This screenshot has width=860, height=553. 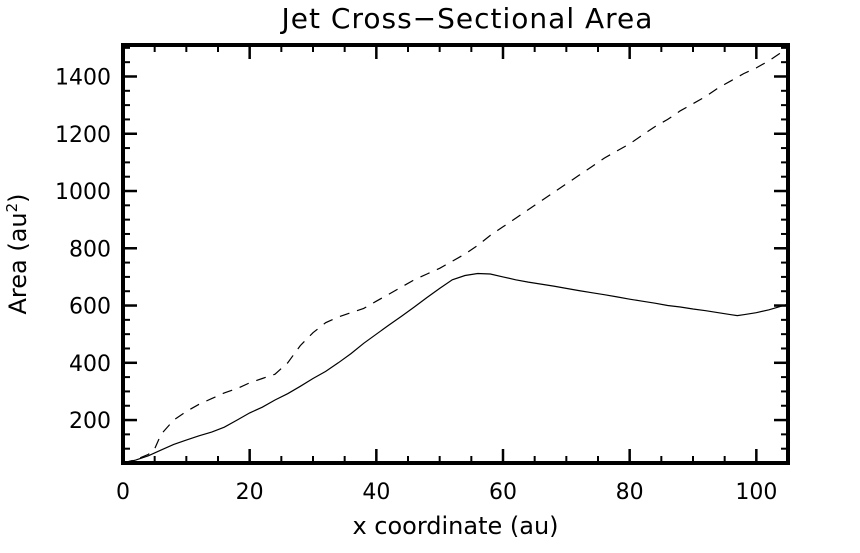 I want to click on y-axis-label-superscript: 2, so click(x=12, y=208).